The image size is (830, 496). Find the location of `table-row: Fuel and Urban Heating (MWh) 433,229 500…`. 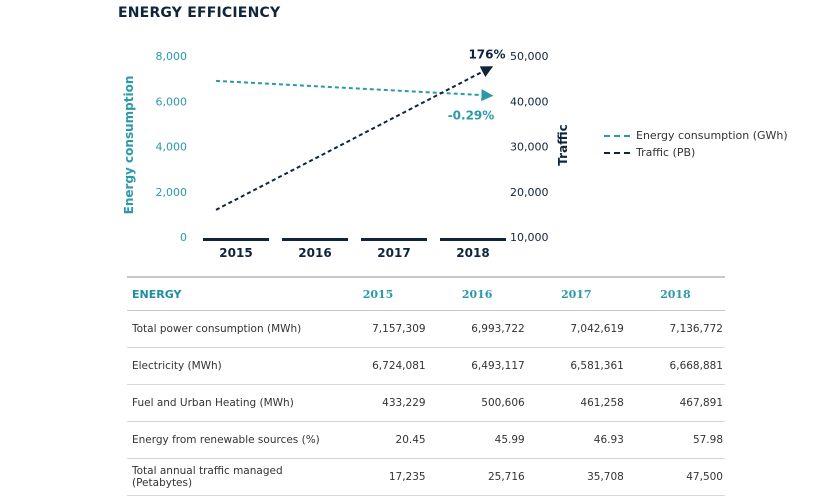

table-row: Fuel and Urban Heating (MWh) 433,229 500… is located at coordinates (426, 403).